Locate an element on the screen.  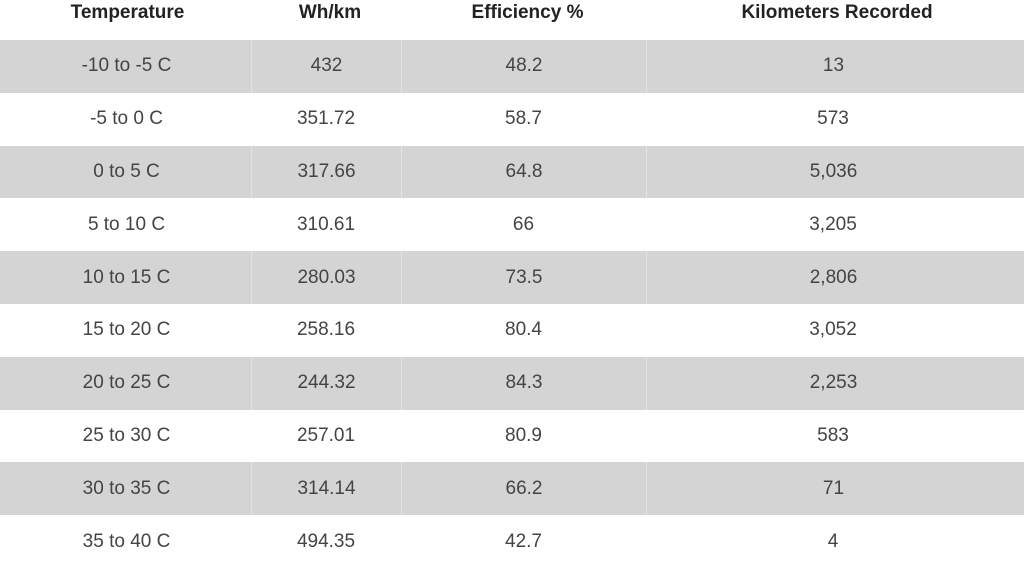
cell-efficiency: 42.7 is located at coordinates (523, 541).